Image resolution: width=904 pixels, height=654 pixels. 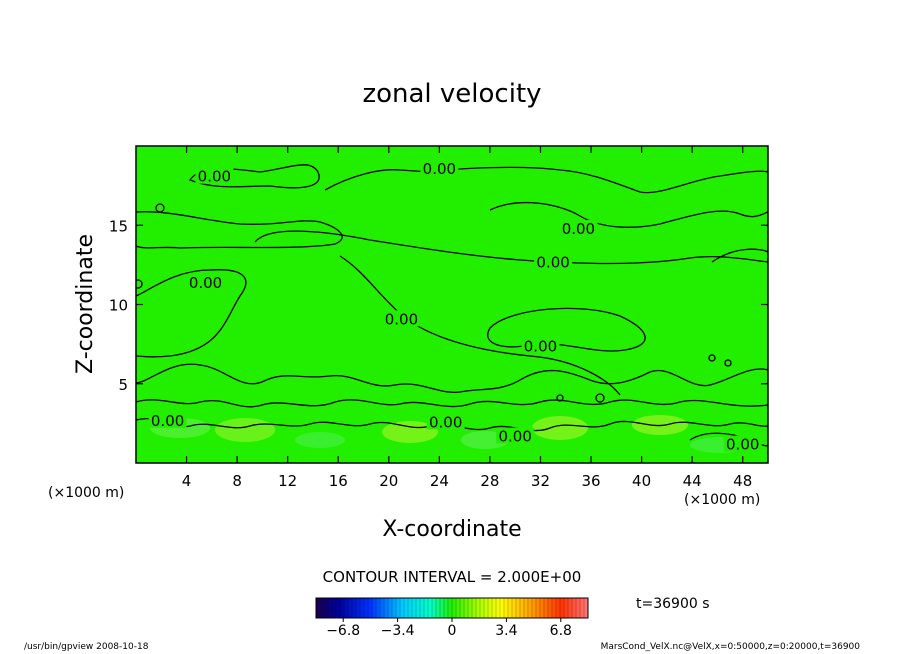 I want to click on y-axis-label: Z-coordinate, so click(x=85, y=304).